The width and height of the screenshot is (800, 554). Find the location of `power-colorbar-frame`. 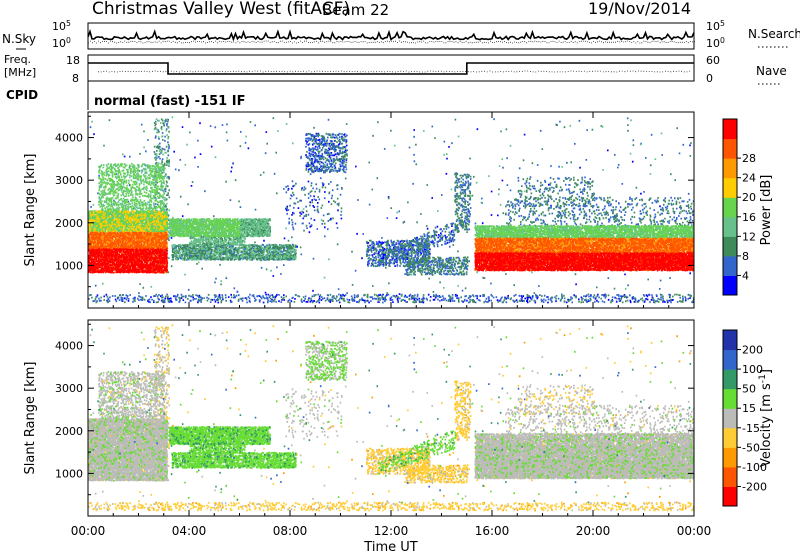

power-colorbar-frame is located at coordinates (730, 207).